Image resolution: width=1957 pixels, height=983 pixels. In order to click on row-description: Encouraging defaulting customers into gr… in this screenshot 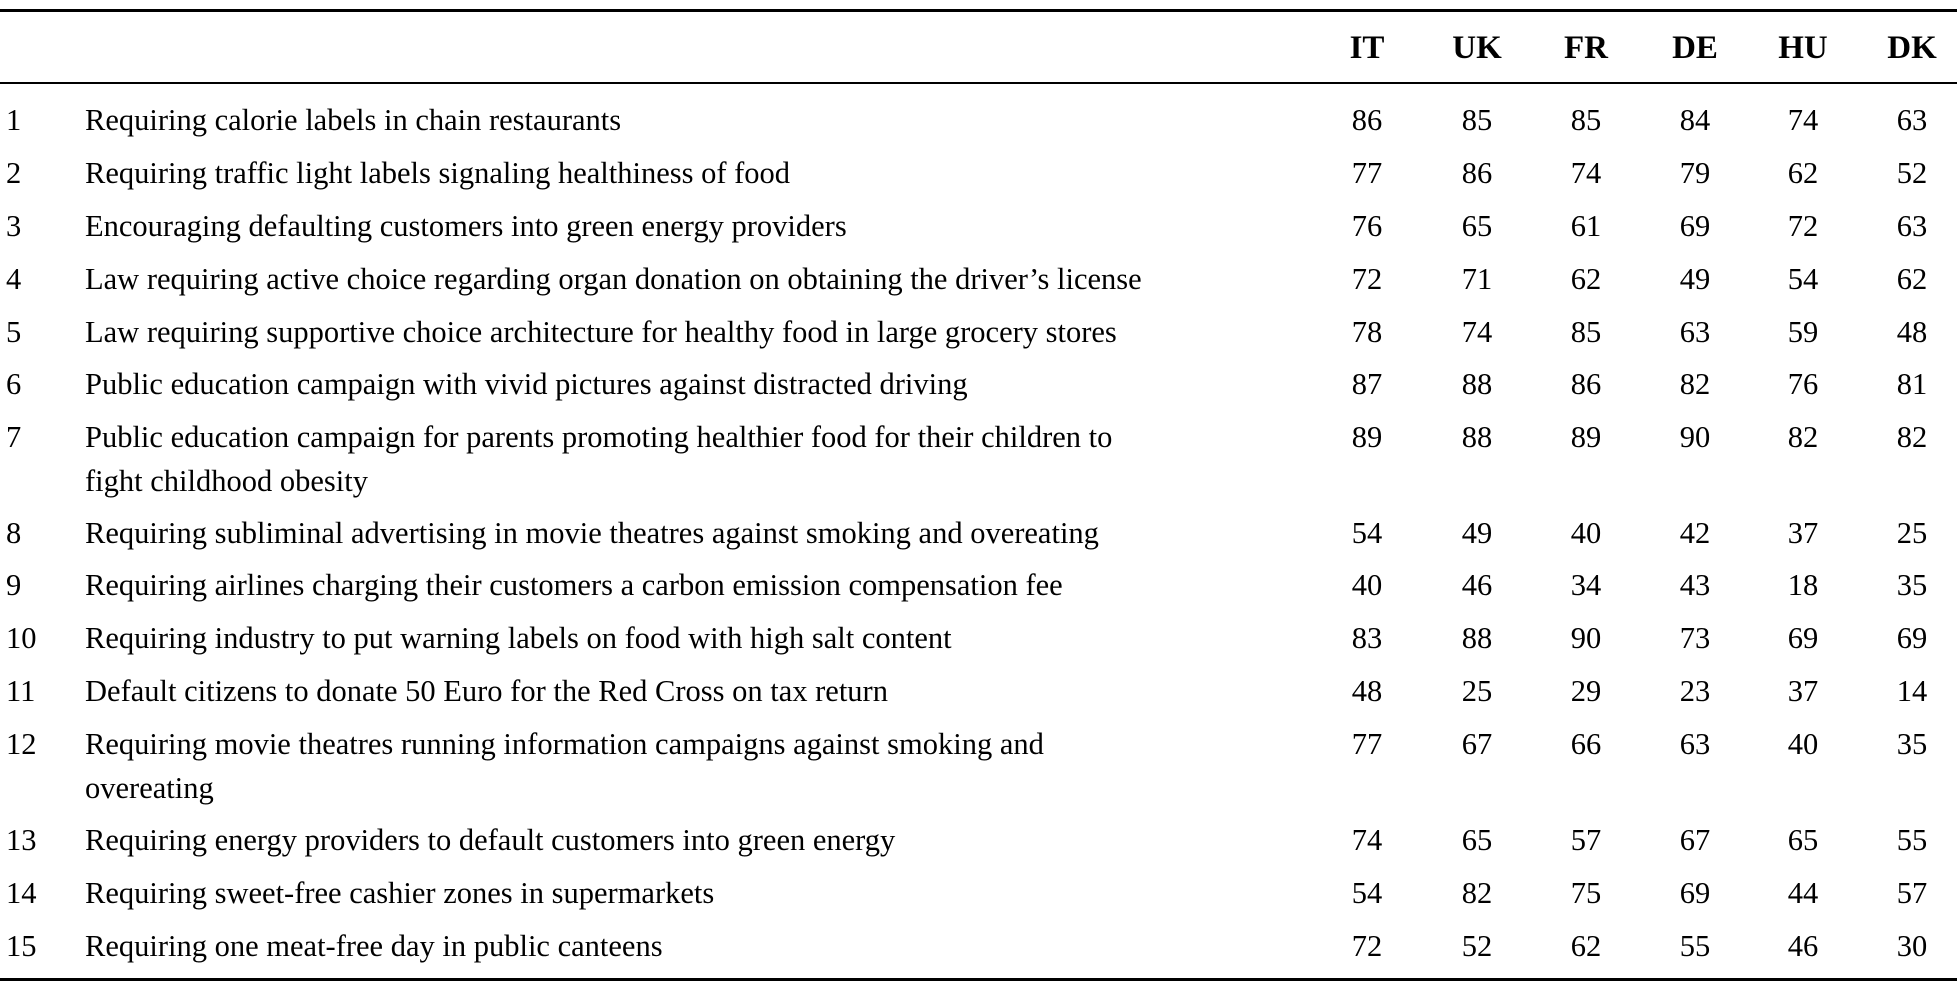, I will do `click(466, 226)`.